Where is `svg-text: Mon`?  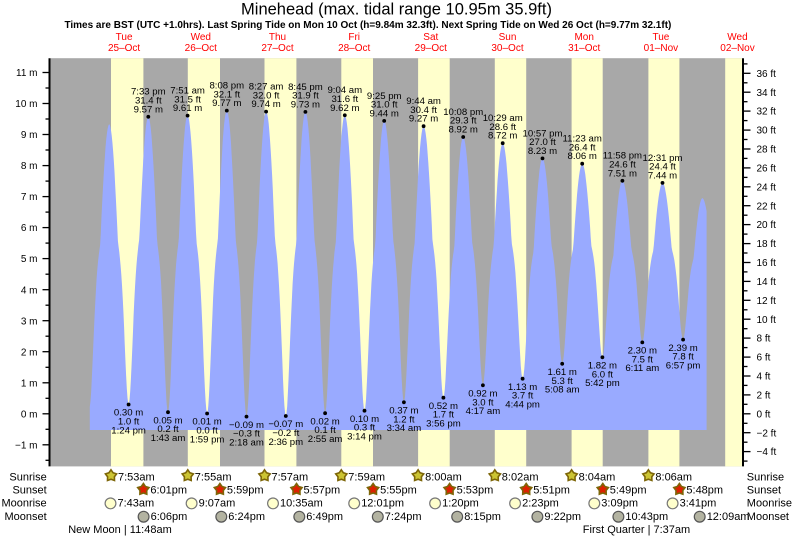 svg-text: Mon is located at coordinates (583, 37).